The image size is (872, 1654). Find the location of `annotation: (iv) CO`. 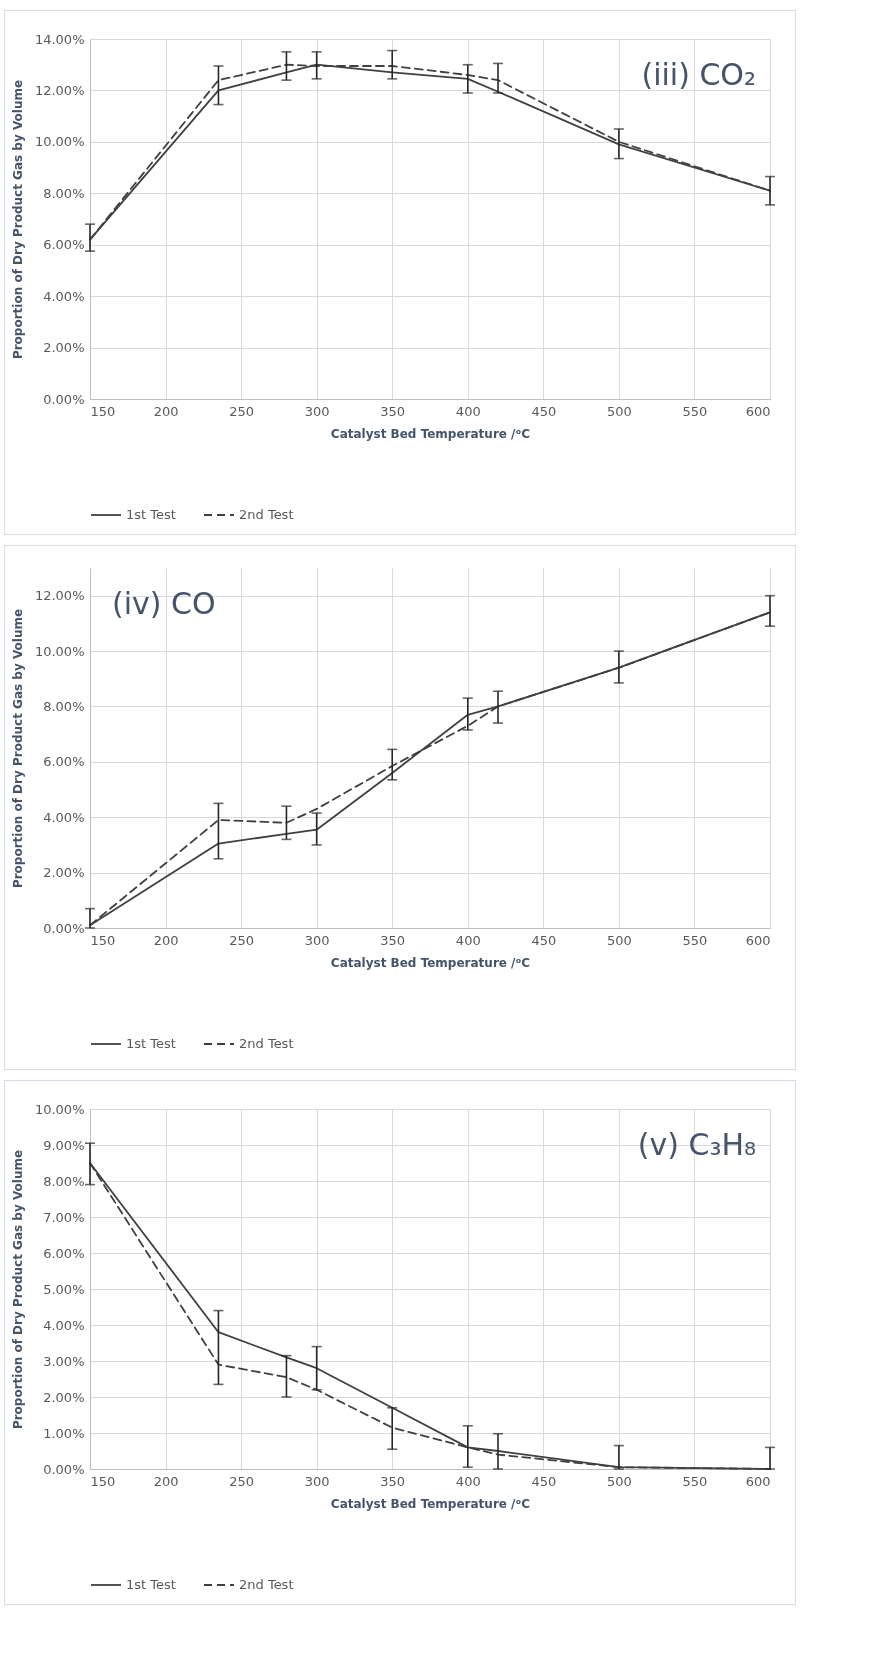

annotation: (iv) CO is located at coordinates (164, 603).